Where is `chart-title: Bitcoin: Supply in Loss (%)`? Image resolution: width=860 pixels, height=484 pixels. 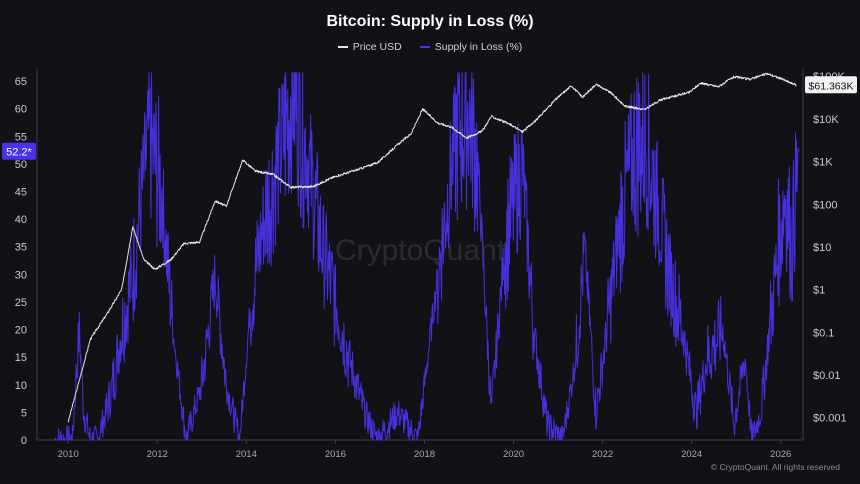 chart-title: Bitcoin: Supply in Loss (%) is located at coordinates (430, 21).